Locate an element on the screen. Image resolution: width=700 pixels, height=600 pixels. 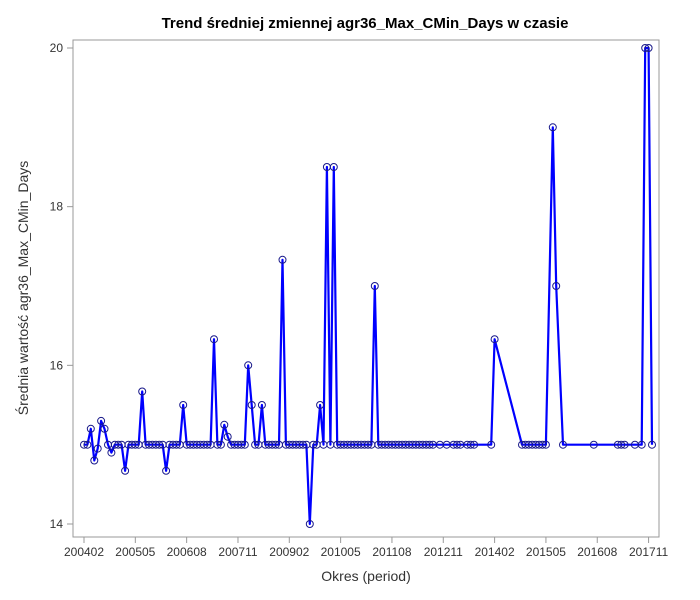
x-tick-label: 200711 is located at coordinates (237, 552).